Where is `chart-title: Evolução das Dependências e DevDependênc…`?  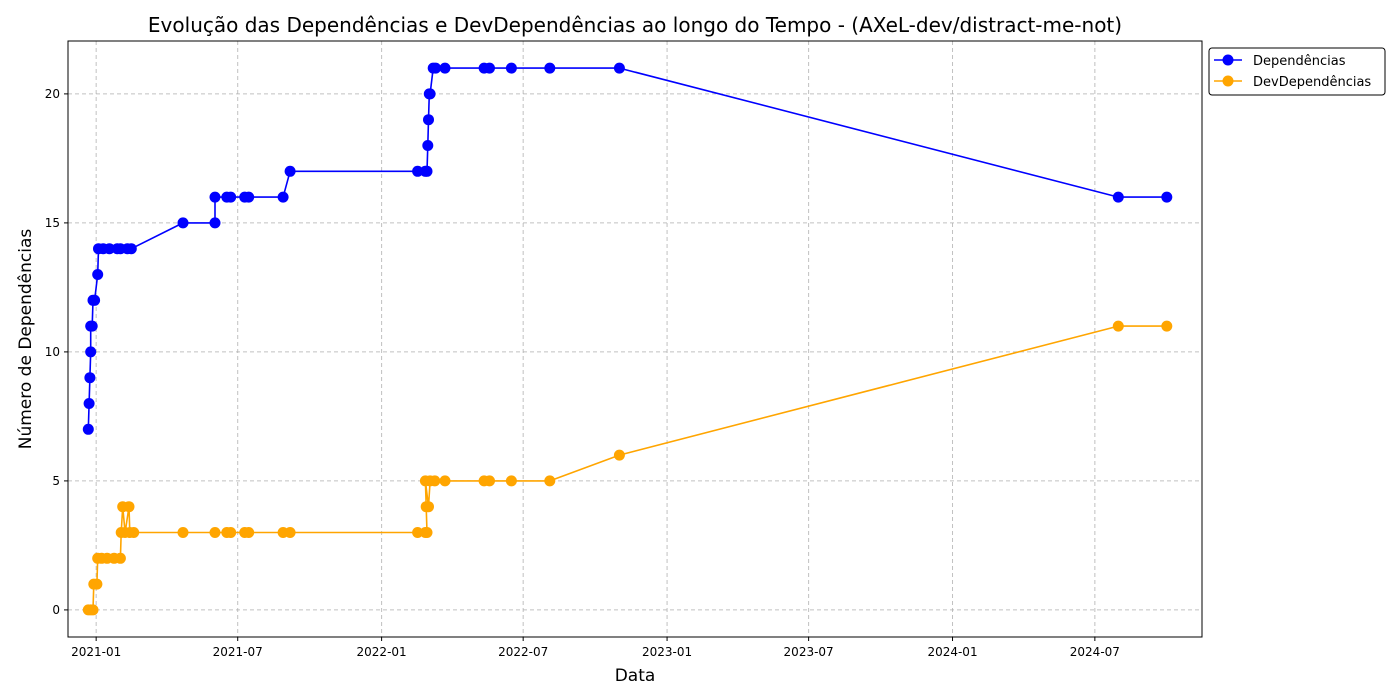
chart-title: Evolução das Dependências e DevDependênc… is located at coordinates (635, 25).